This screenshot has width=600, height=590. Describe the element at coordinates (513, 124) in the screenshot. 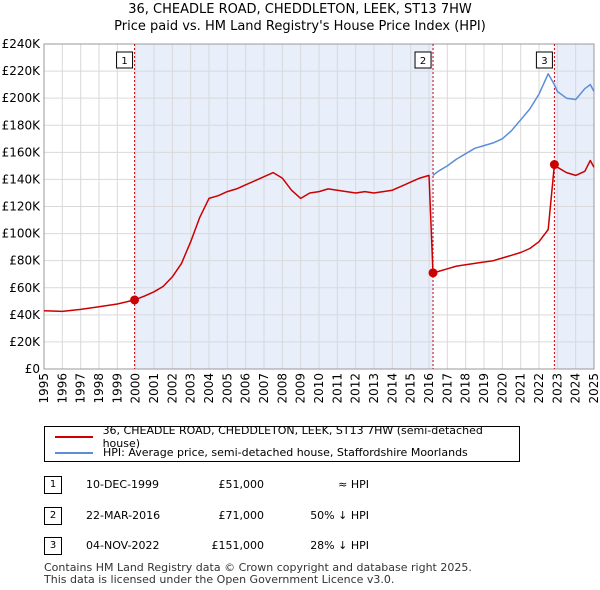

I see `hpi-line` at that location.